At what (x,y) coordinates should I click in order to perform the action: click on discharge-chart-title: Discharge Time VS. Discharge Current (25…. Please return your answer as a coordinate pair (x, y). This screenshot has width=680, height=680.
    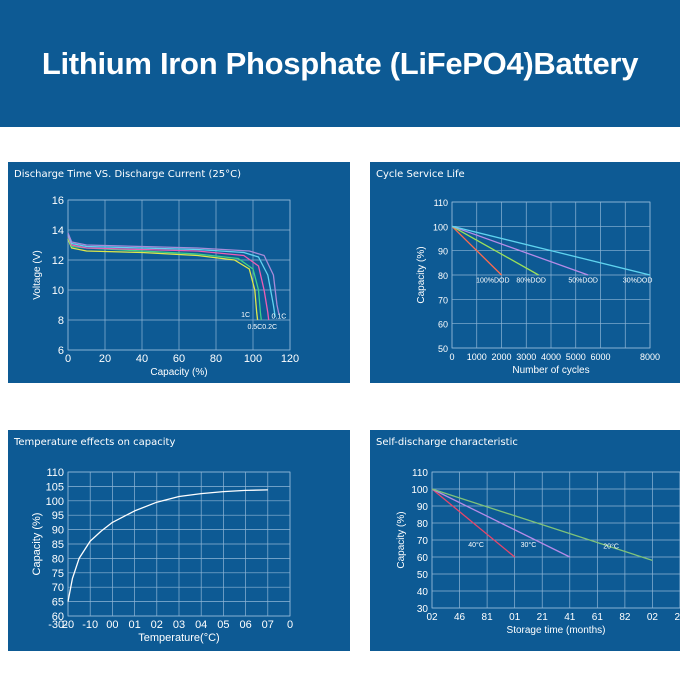
    Looking at the image, I should click on (127, 174).